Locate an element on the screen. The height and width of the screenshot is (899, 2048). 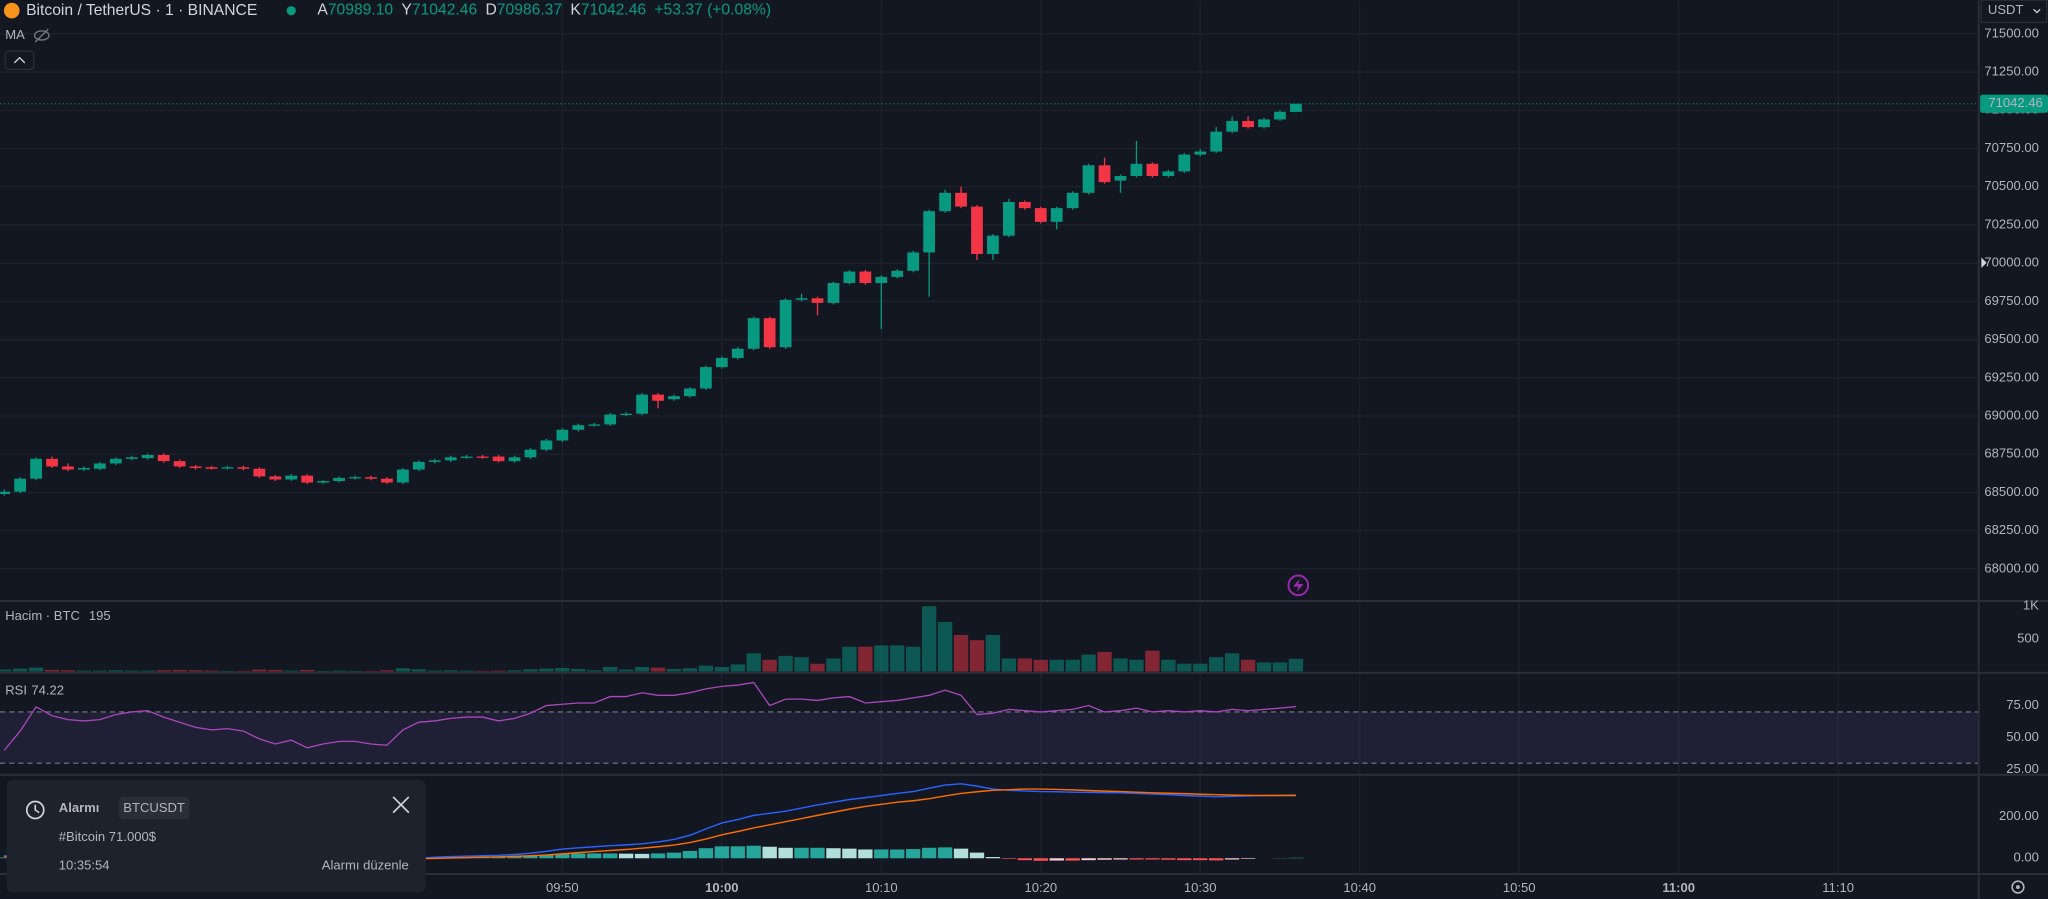
lightning-button is located at coordinates (1298, 585).